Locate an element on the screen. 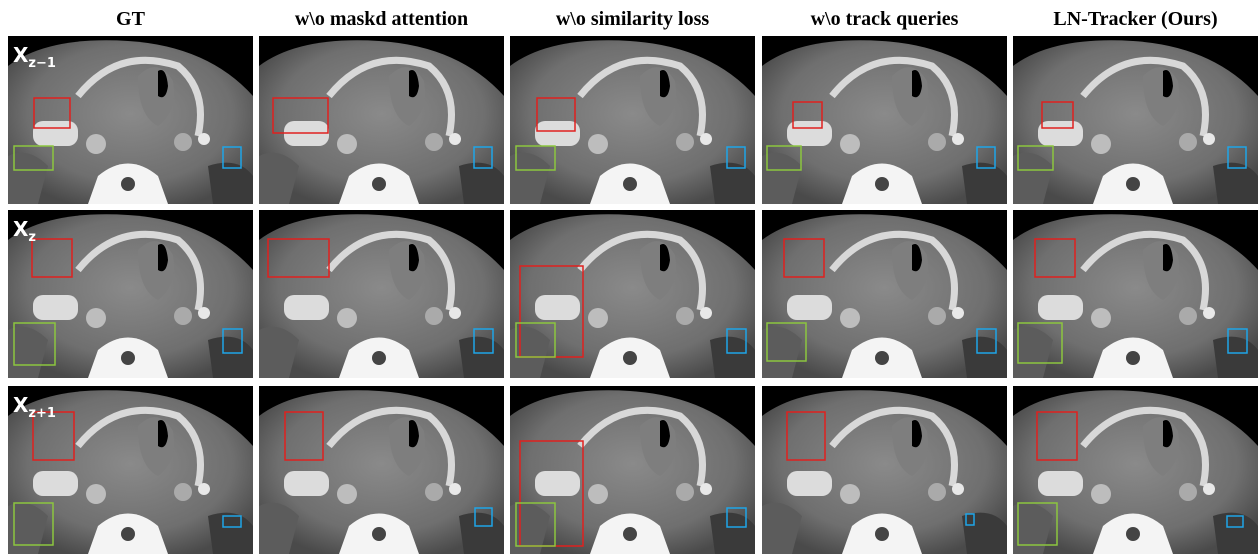 The width and height of the screenshot is (1259, 558). row-label: Xz+1 is located at coordinates (34, 407).